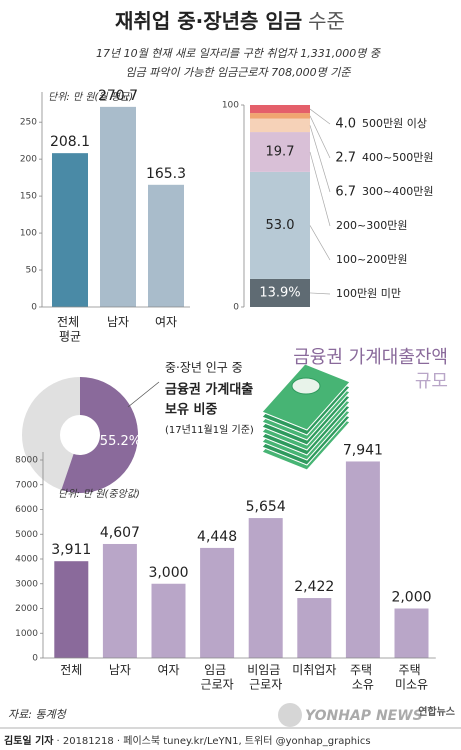 Image resolution: width=461 pixels, height=750 pixels. I want to click on x-tick-label: 전체 평균, so click(70, 329).